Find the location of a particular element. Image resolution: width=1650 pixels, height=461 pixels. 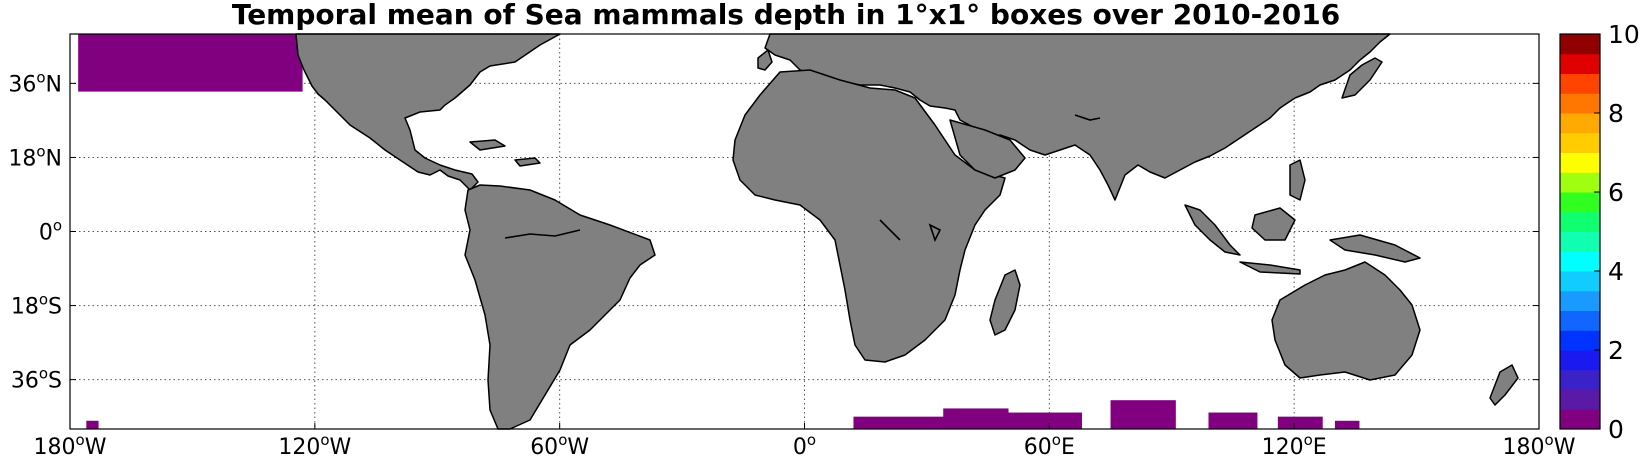

x-tick-label-0: 180oW is located at coordinates (70, 445).